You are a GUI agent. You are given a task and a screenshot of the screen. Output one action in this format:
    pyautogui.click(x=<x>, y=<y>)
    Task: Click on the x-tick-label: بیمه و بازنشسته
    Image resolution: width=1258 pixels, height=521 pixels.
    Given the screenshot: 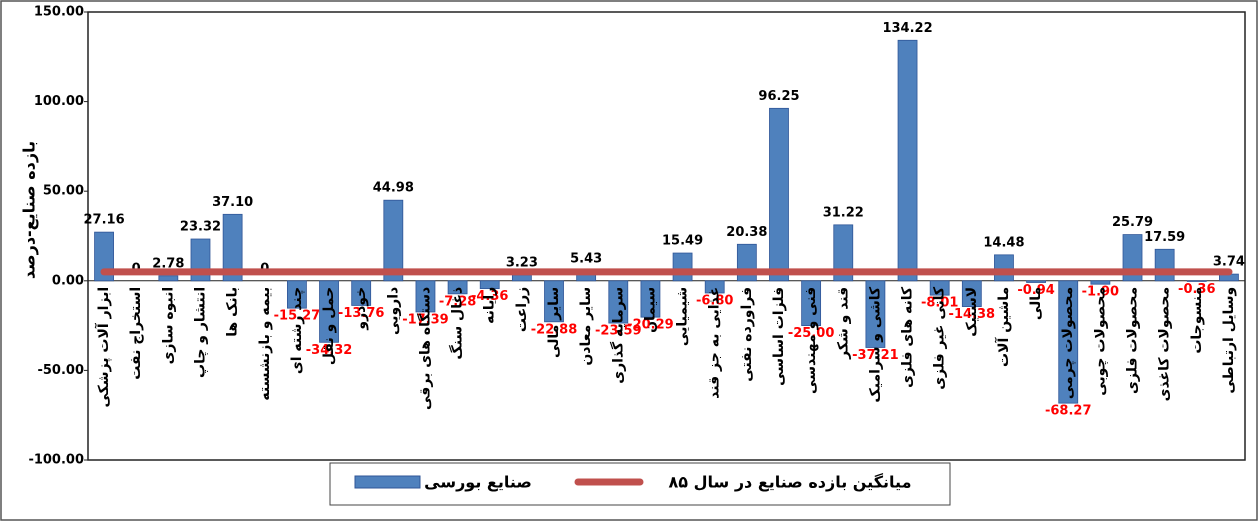 What is the action you would take?
    pyautogui.click(x=265, y=344)
    